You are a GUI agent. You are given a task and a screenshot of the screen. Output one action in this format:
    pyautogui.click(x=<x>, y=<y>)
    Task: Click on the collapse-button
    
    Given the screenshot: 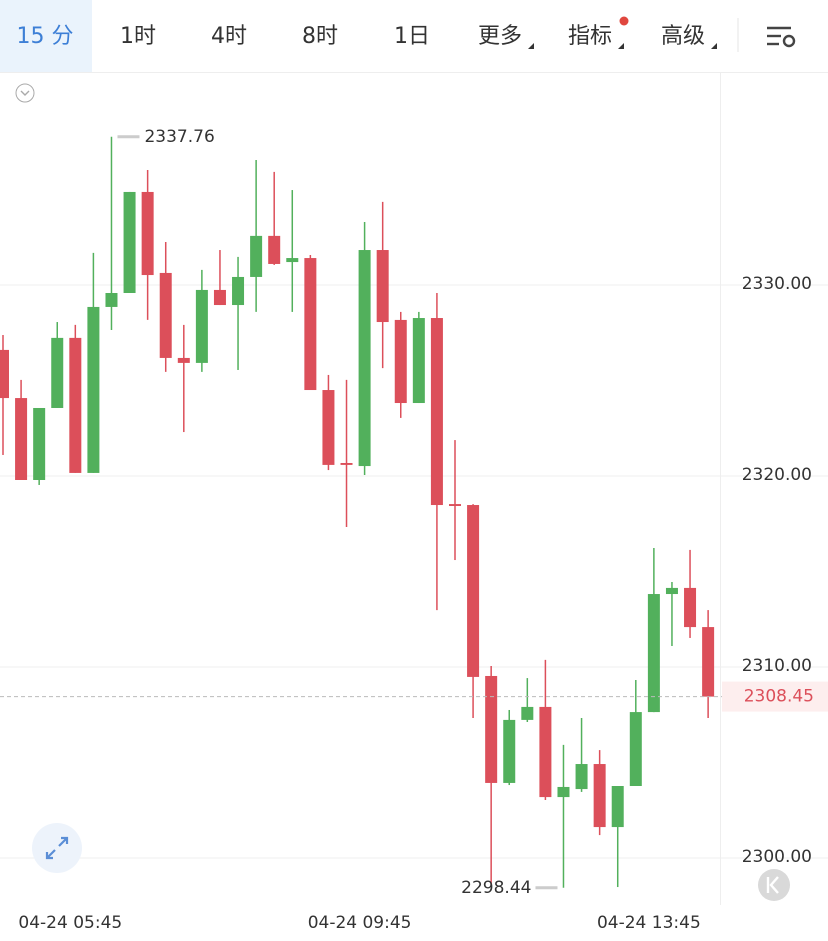 What is the action you would take?
    pyautogui.click(x=25, y=93)
    